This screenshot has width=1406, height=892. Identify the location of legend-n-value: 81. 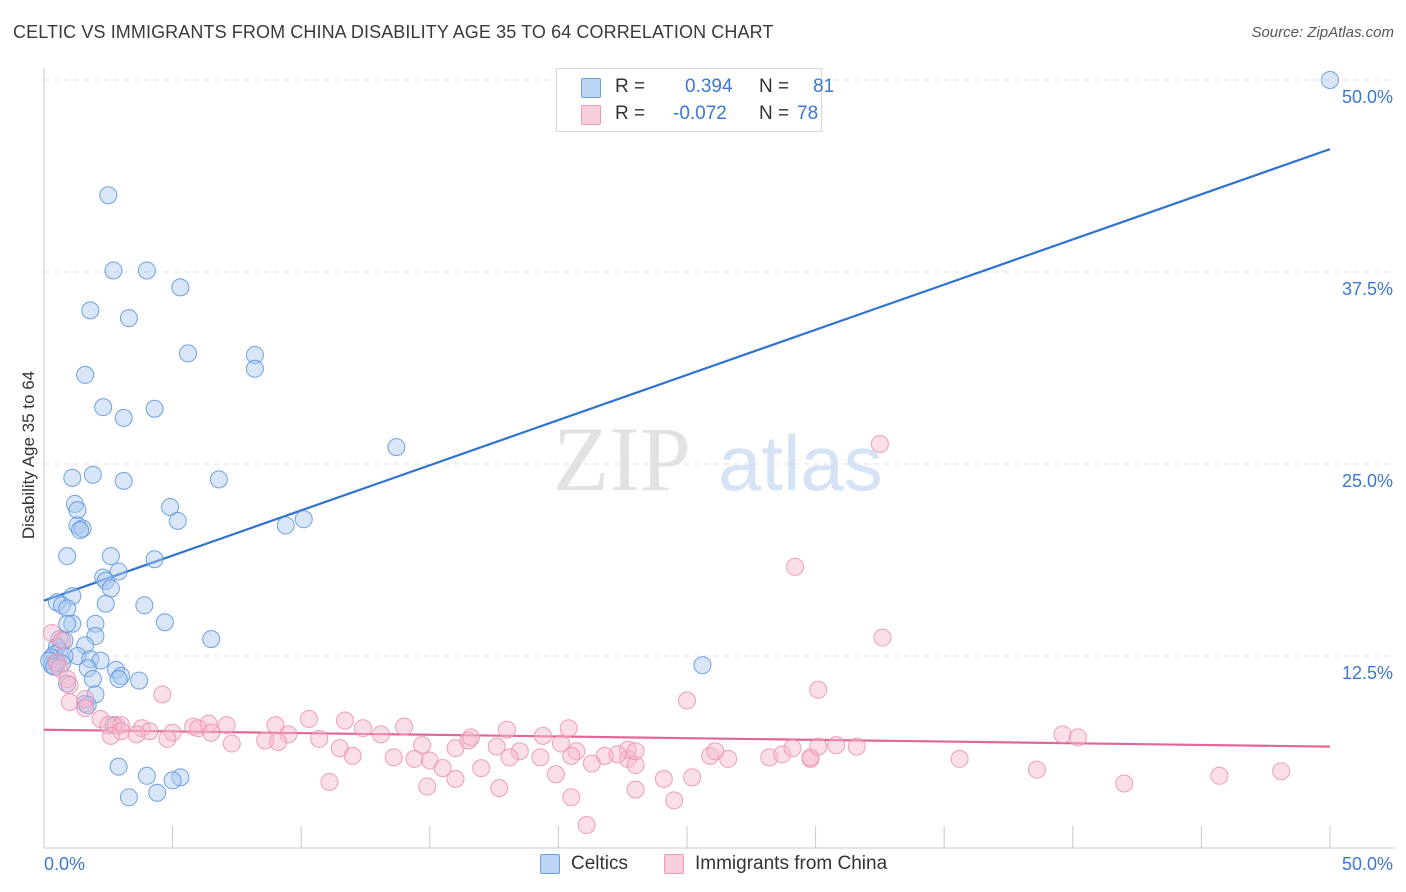
(824, 86).